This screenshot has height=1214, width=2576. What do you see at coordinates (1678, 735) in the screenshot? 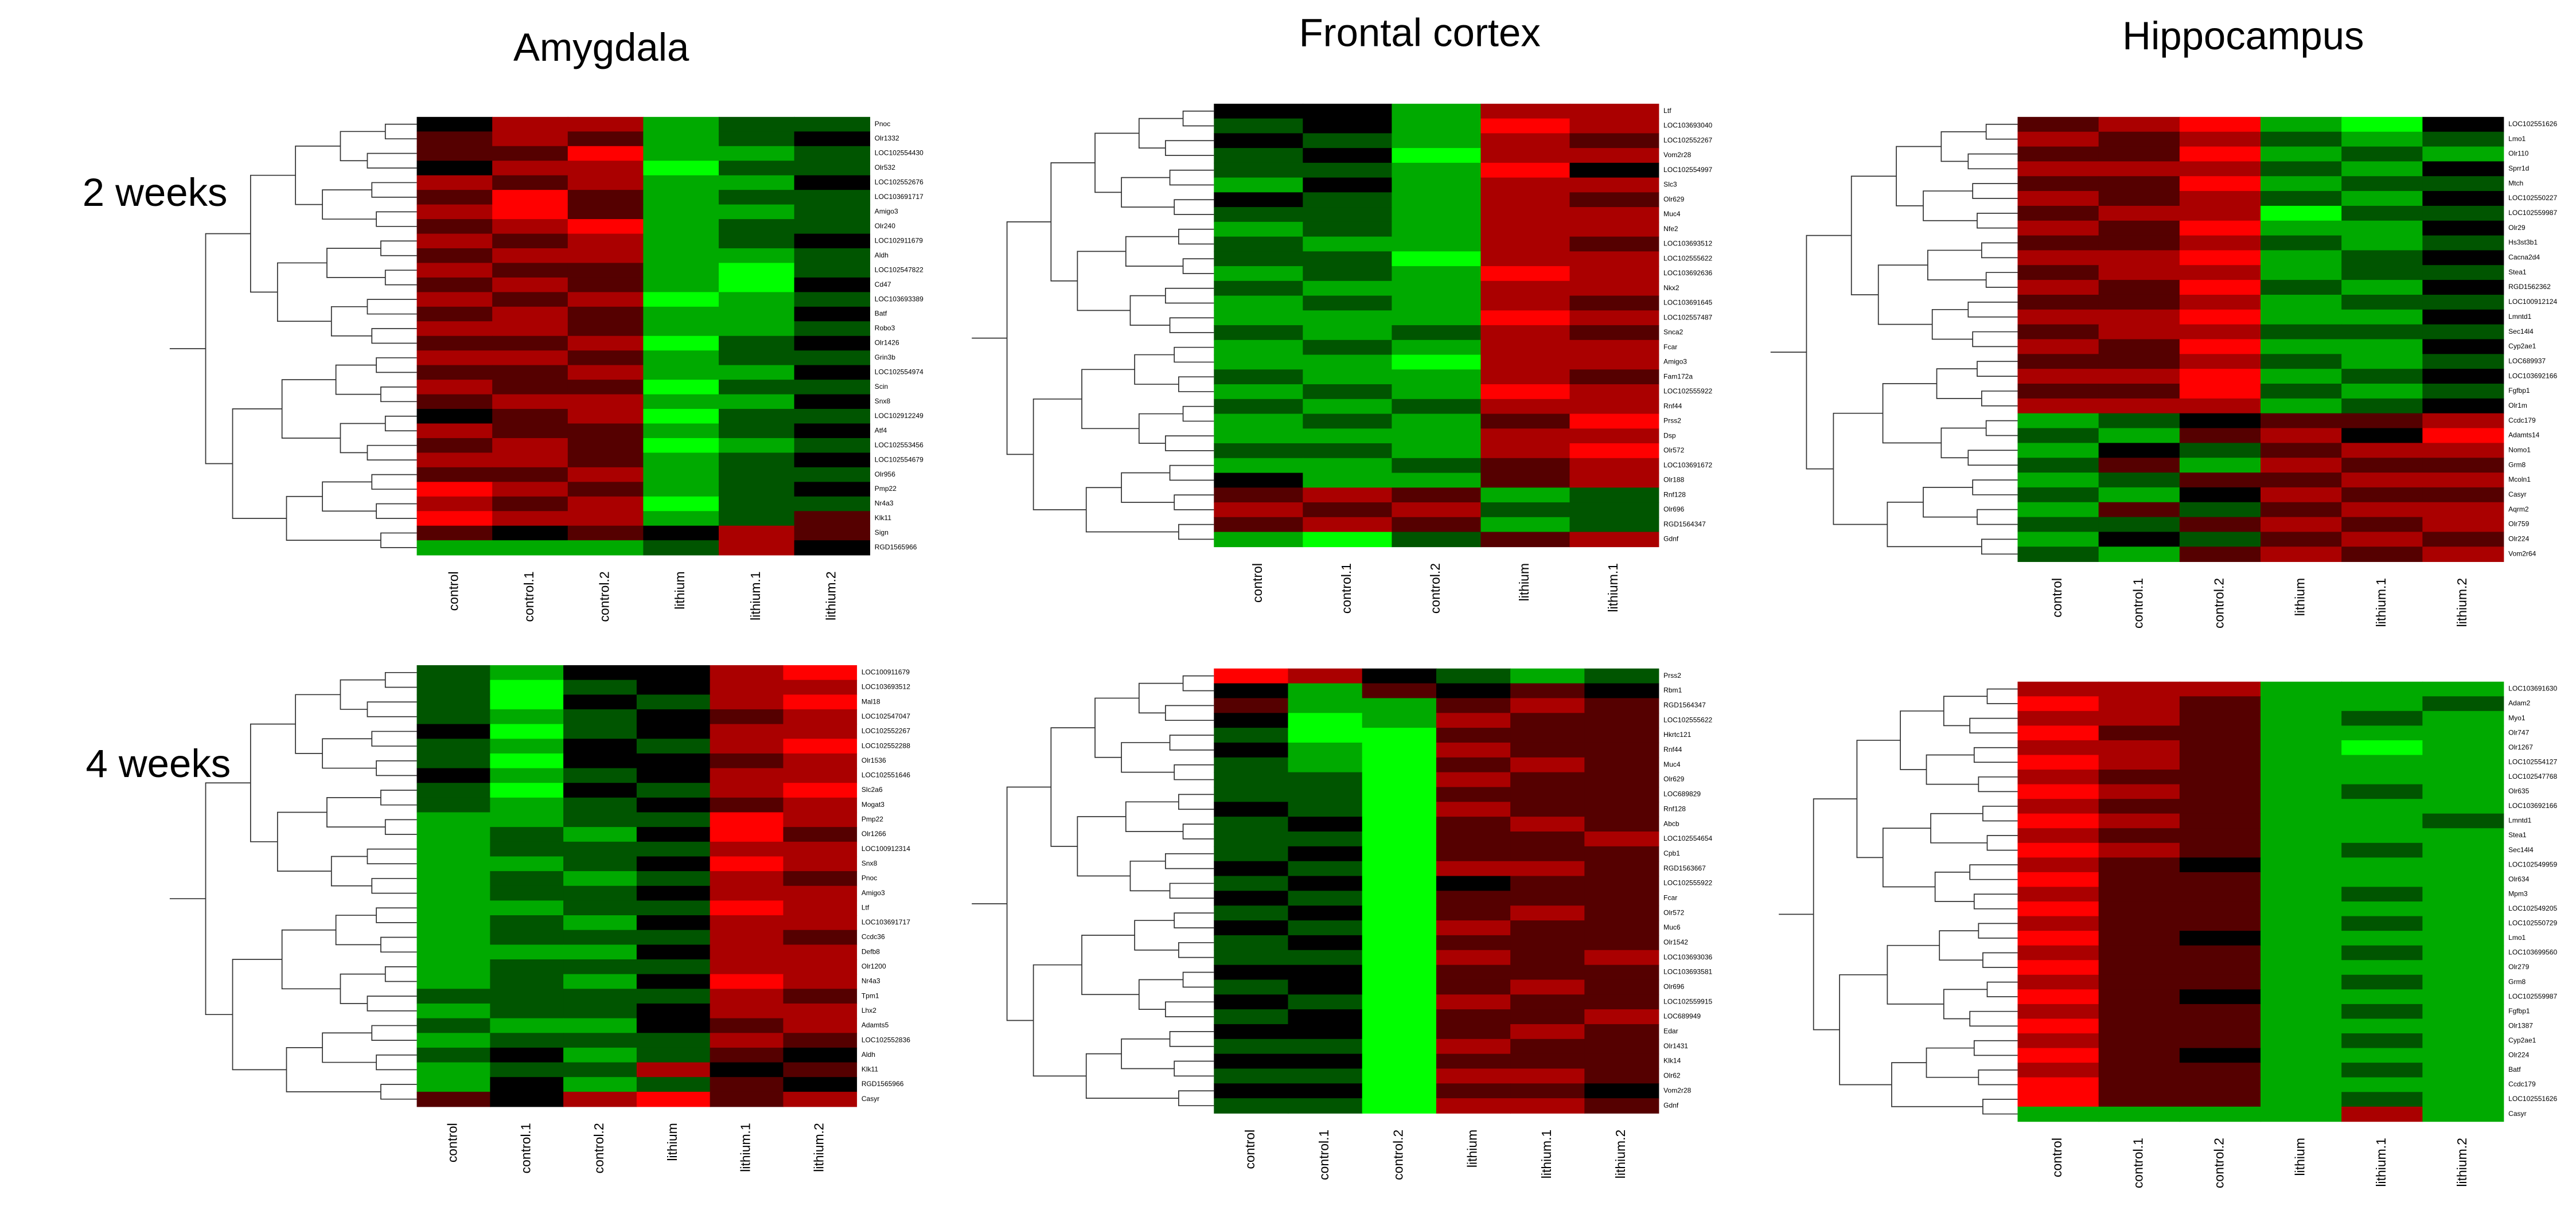
I see `gene-label: Hkrtc121` at bounding box center [1678, 735].